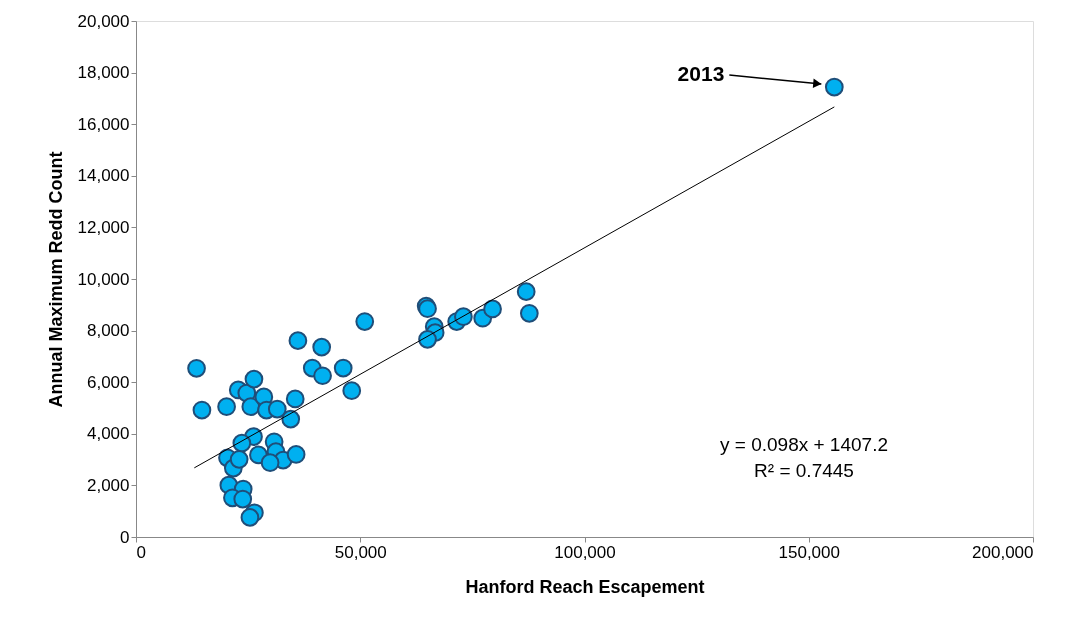 Image resolution: width=1072 pixels, height=619 pixels. Describe the element at coordinates (804, 470) in the screenshot. I see `annotation: R² = 0.7445` at that location.